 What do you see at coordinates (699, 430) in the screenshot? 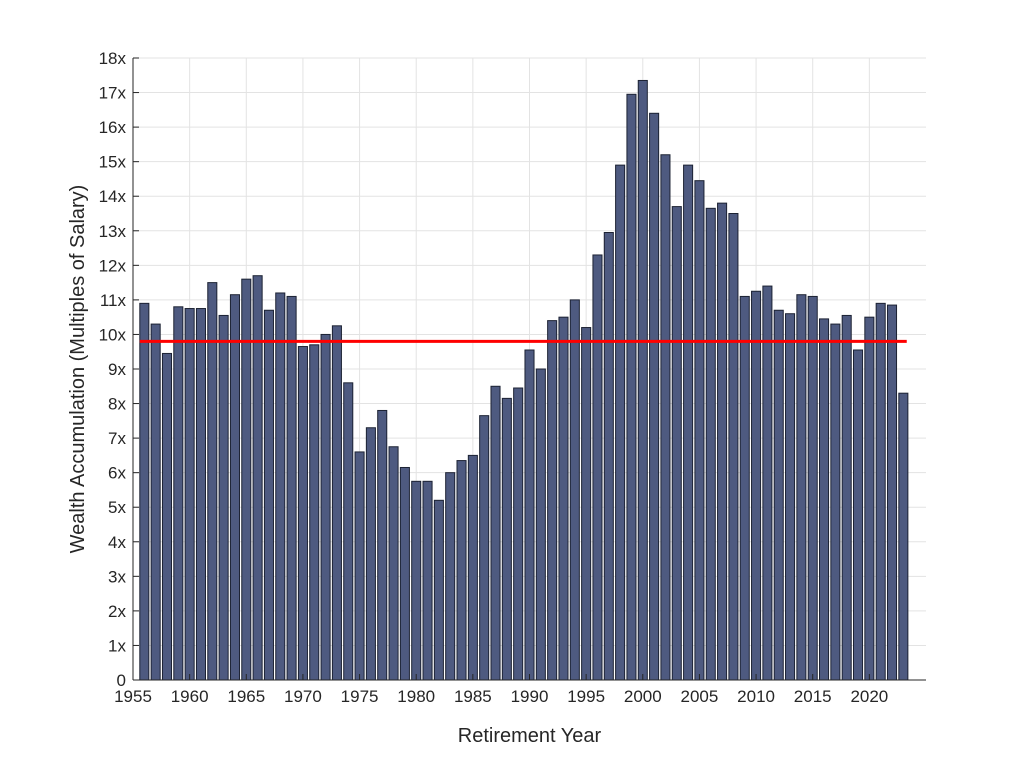
I see `bar-2005` at bounding box center [699, 430].